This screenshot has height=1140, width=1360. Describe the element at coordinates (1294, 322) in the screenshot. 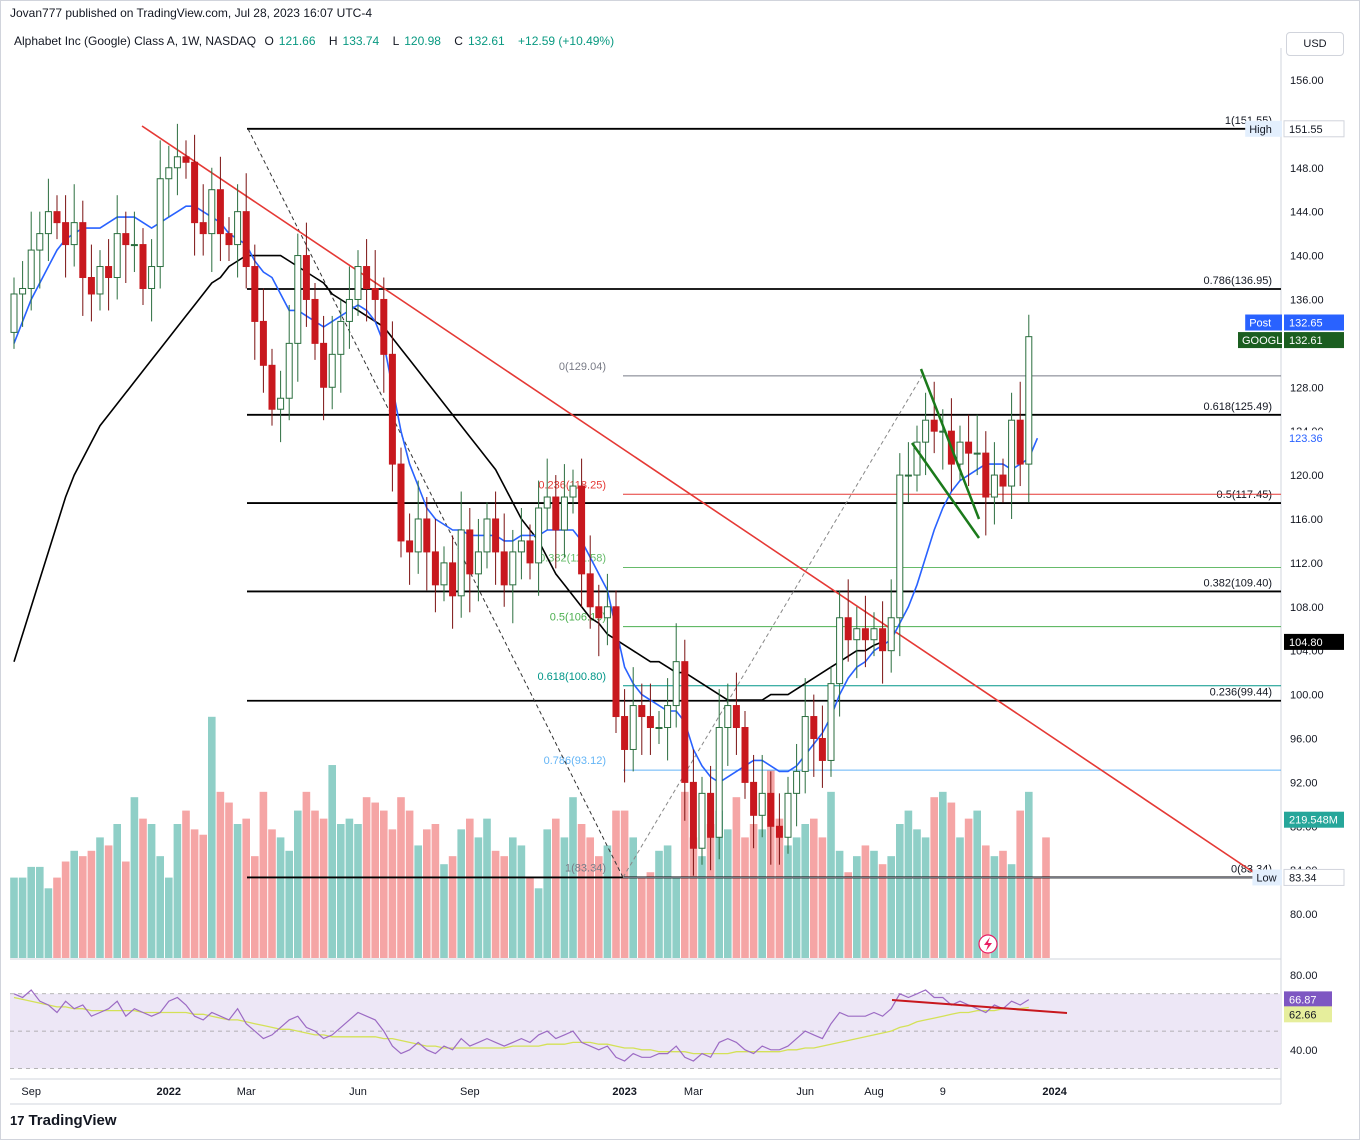

I see `price-tag: 132.65 Post` at that location.